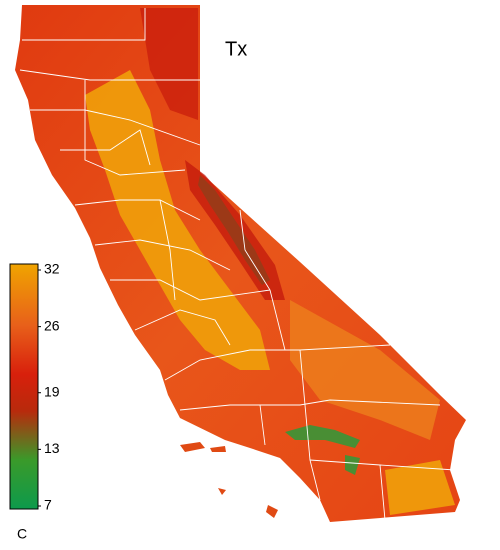 The image size is (500, 550). I want to click on san-jacinto, so click(352, 465).